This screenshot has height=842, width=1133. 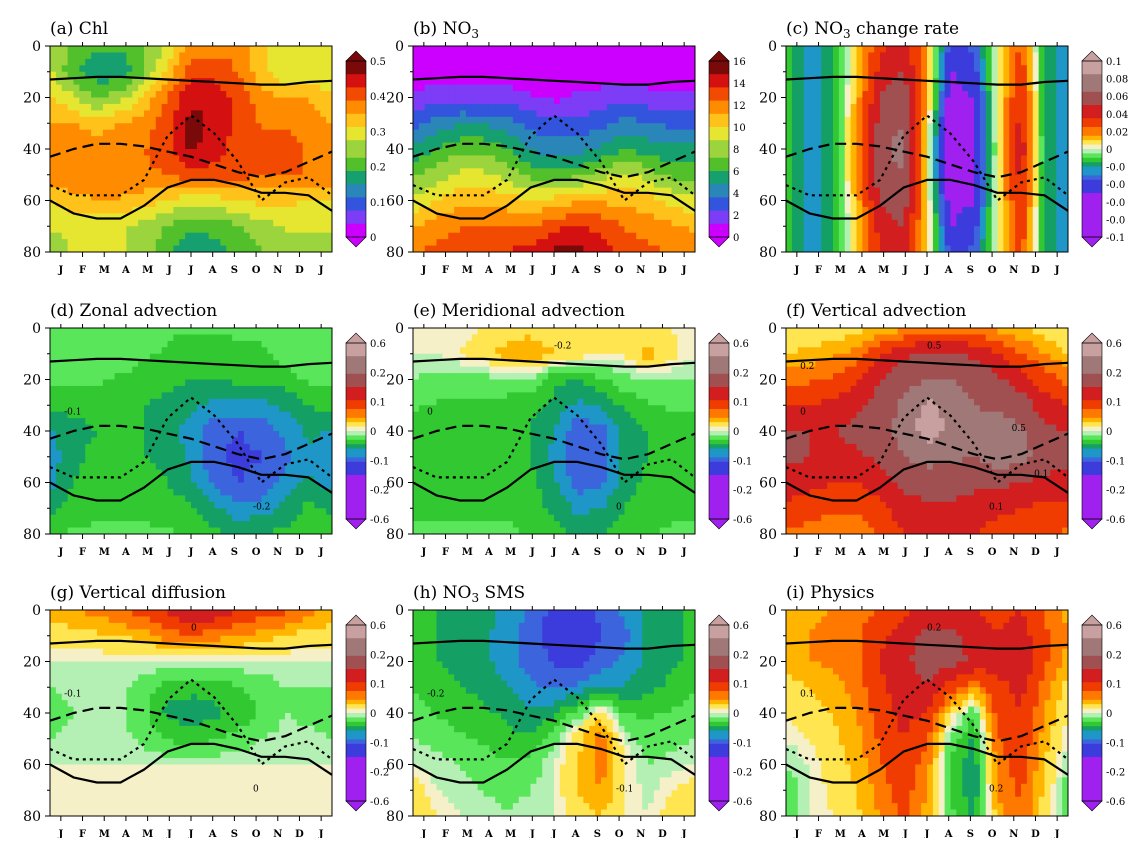 What do you see at coordinates (395, 150) in the screenshot?
I see `y-tick-label: 40` at bounding box center [395, 150].